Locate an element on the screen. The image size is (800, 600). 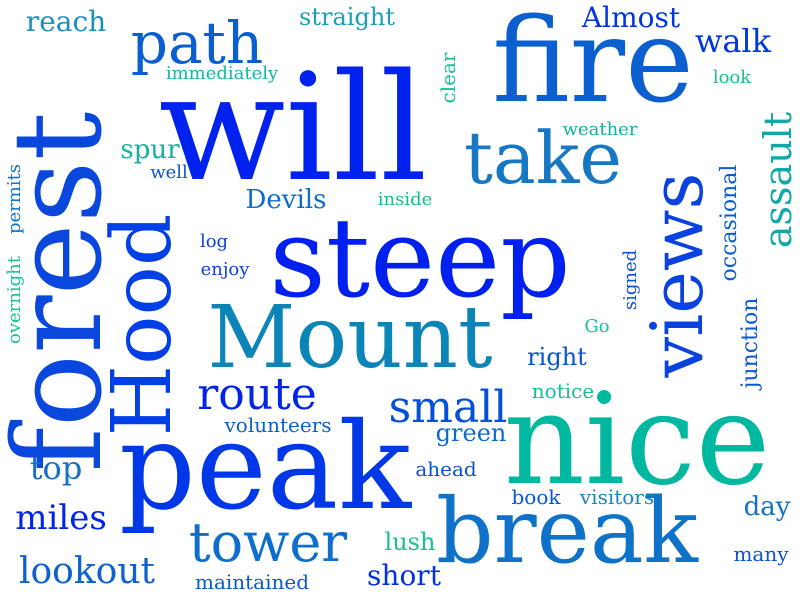
word-visitors: visitors is located at coordinates (617, 497).